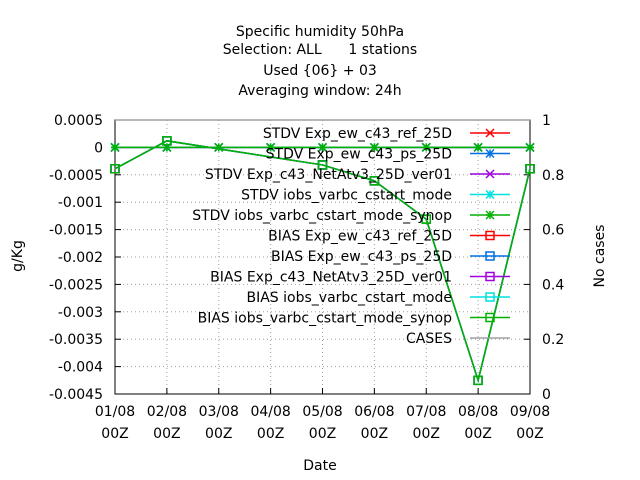  Describe the element at coordinates (270, 423) in the screenshot. I see `x-tick-label: 04/08 00Z` at that location.